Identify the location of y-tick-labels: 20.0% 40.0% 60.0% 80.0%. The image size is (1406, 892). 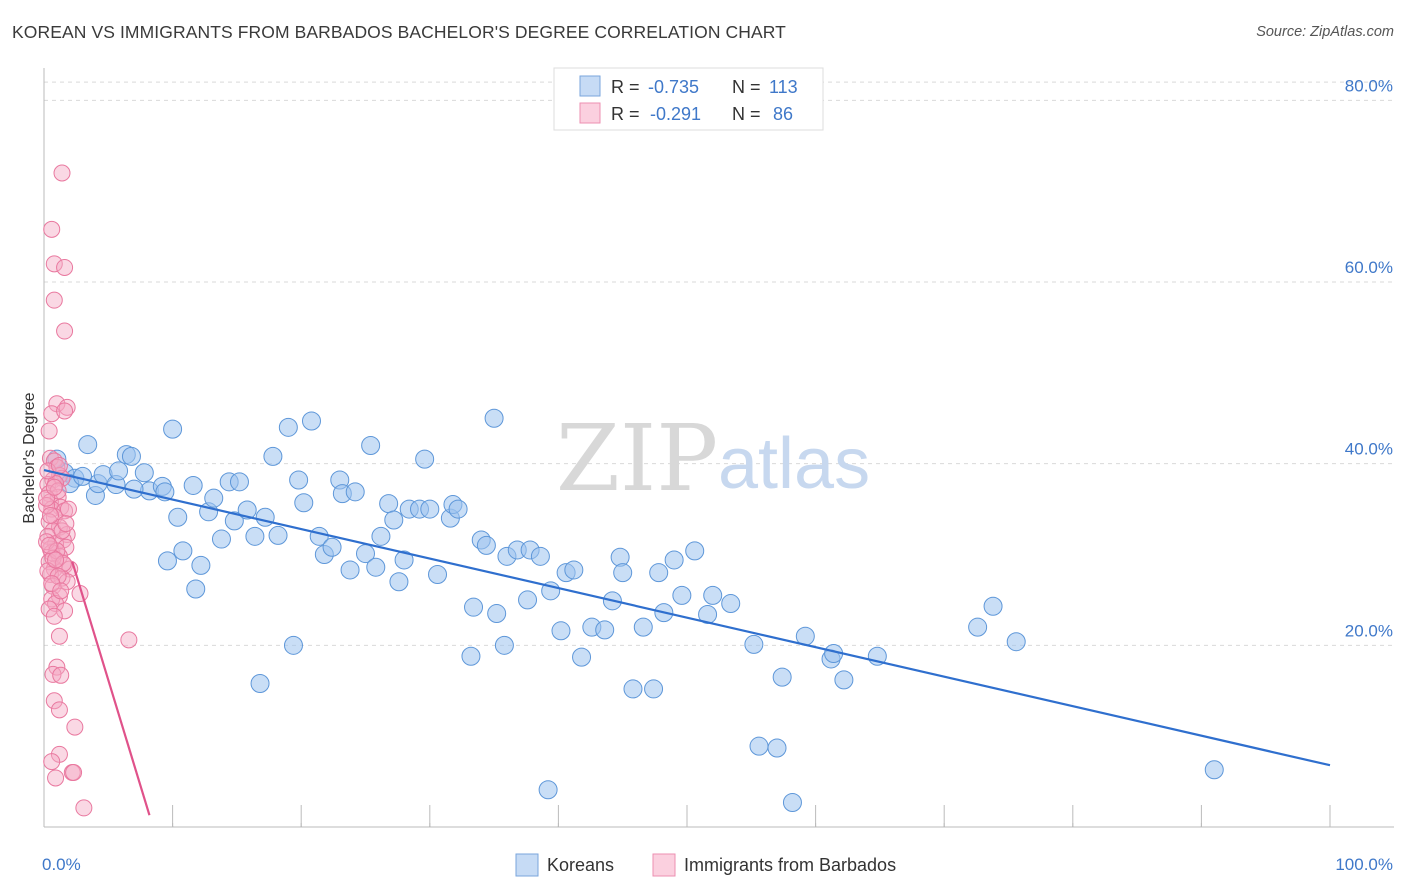
(1369, 358).